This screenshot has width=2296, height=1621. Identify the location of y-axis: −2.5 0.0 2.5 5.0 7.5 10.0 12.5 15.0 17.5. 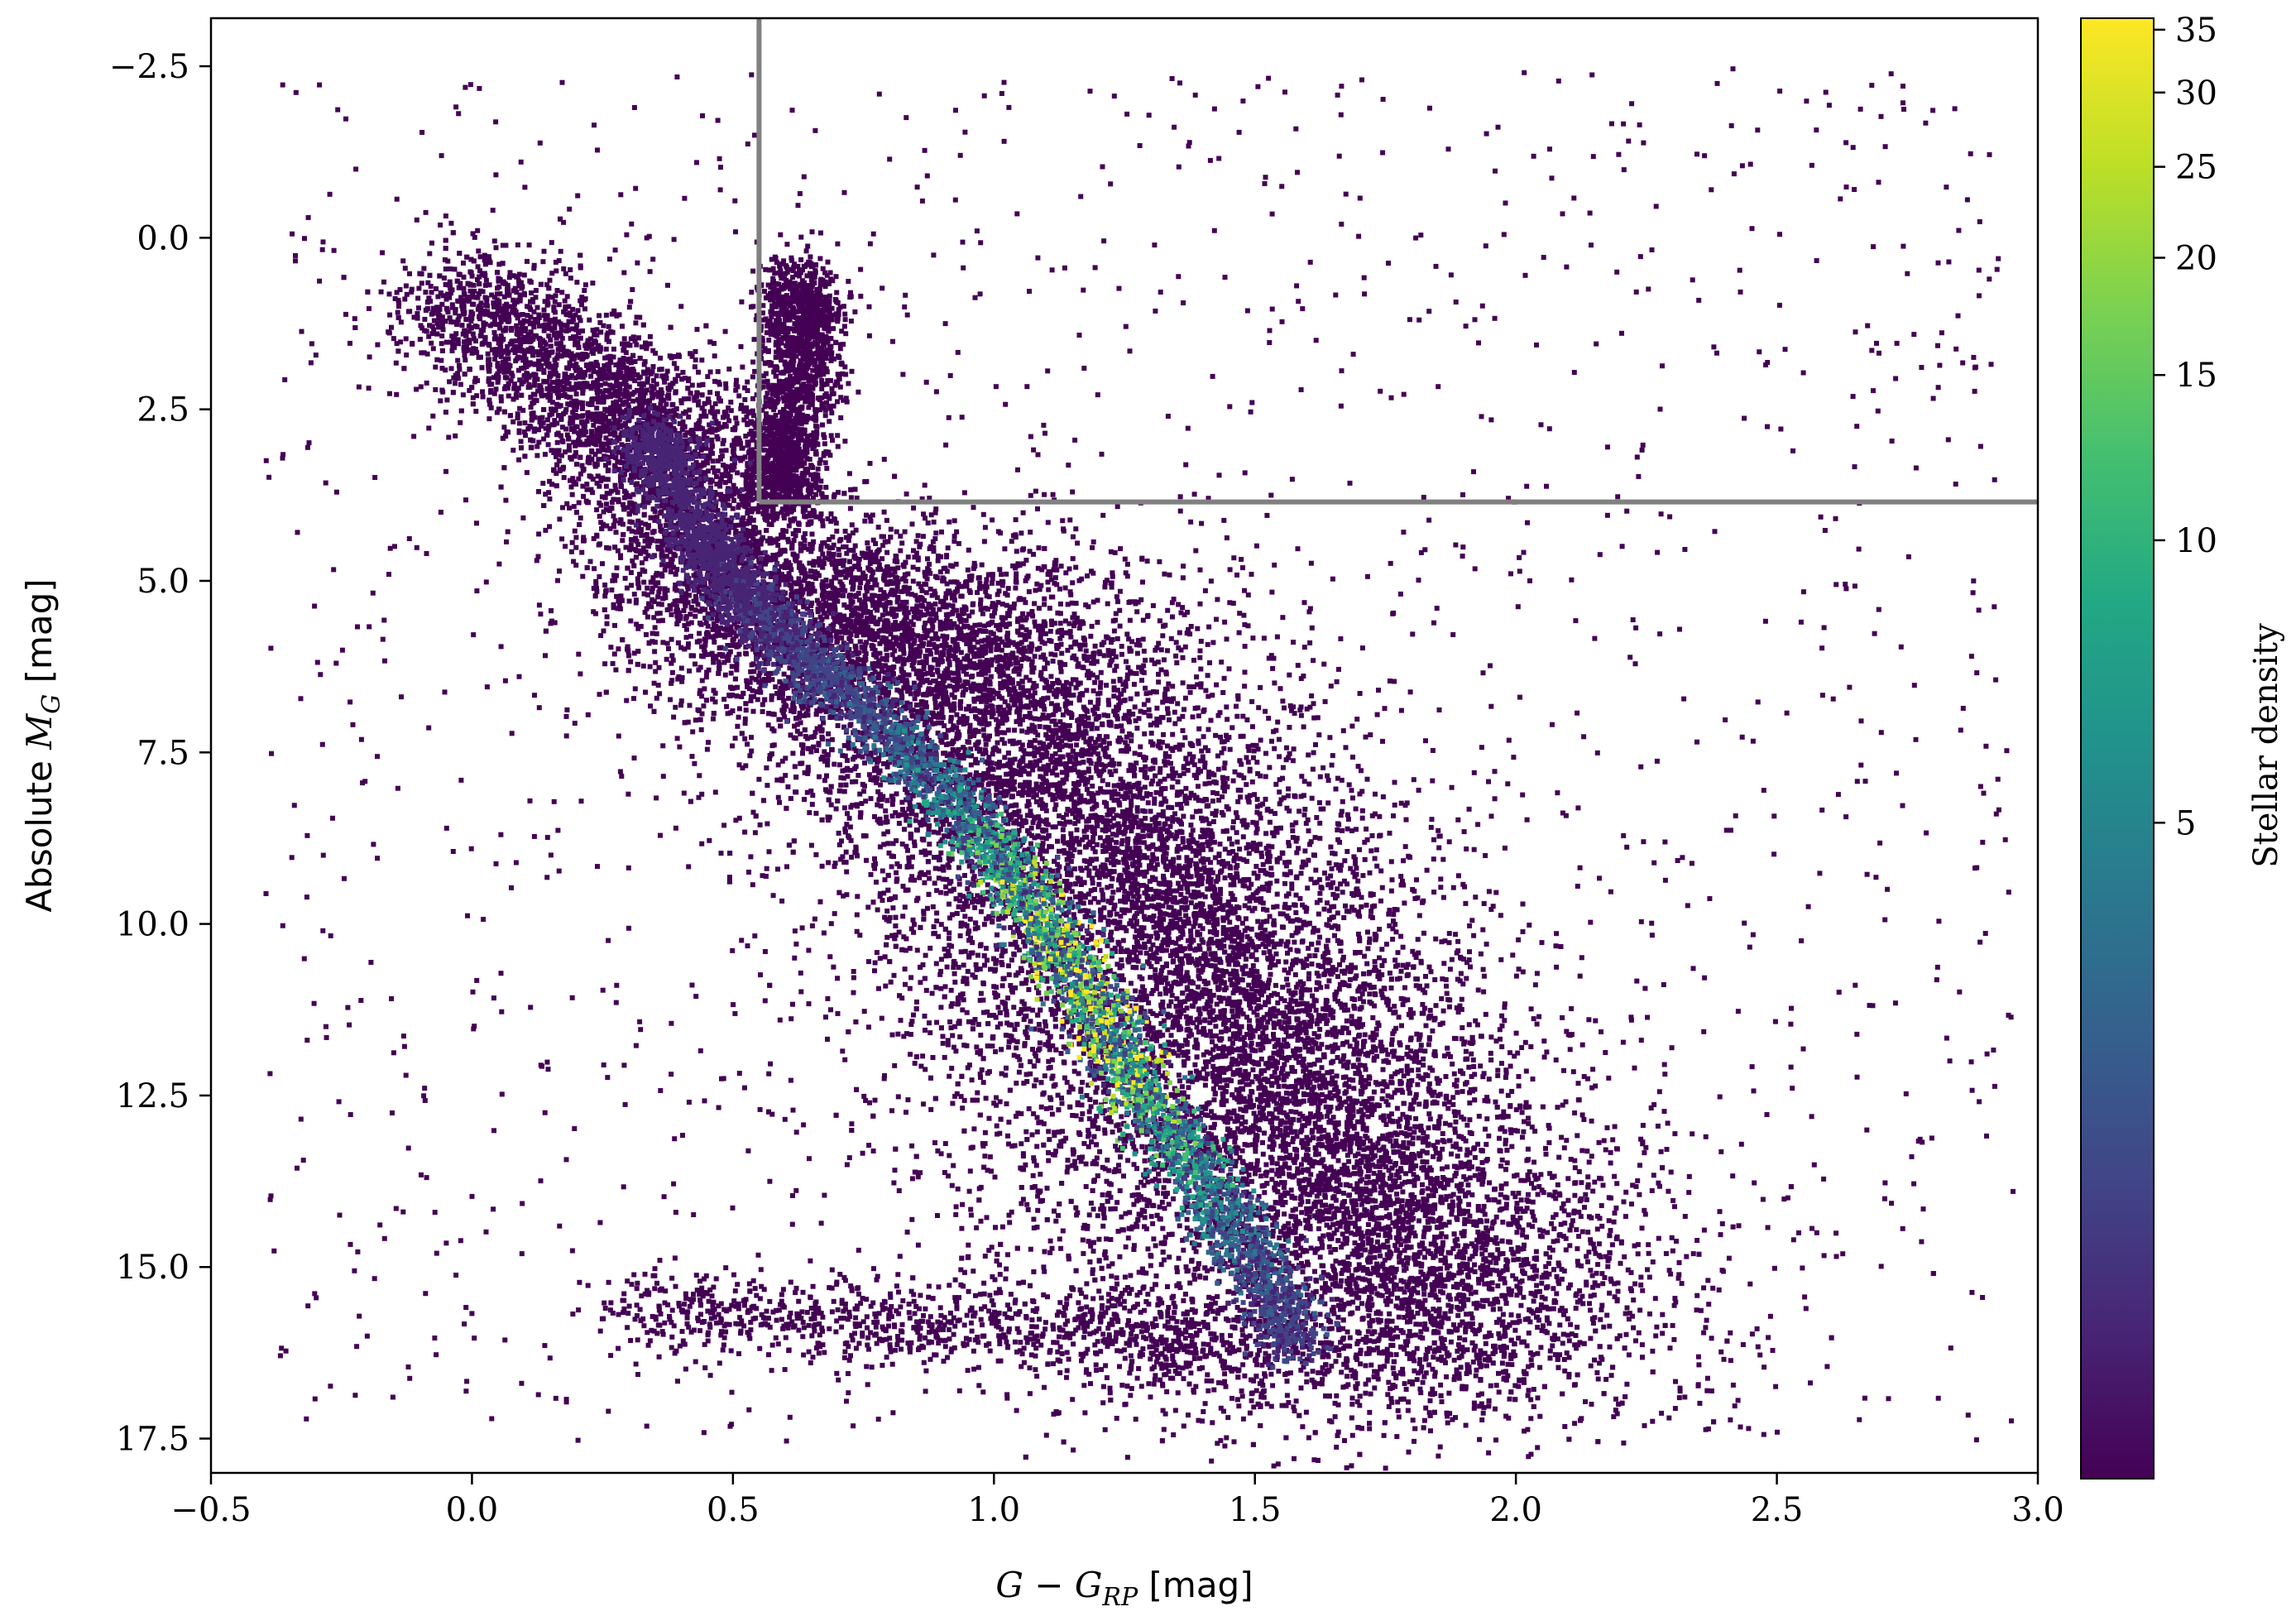
(160, 753).